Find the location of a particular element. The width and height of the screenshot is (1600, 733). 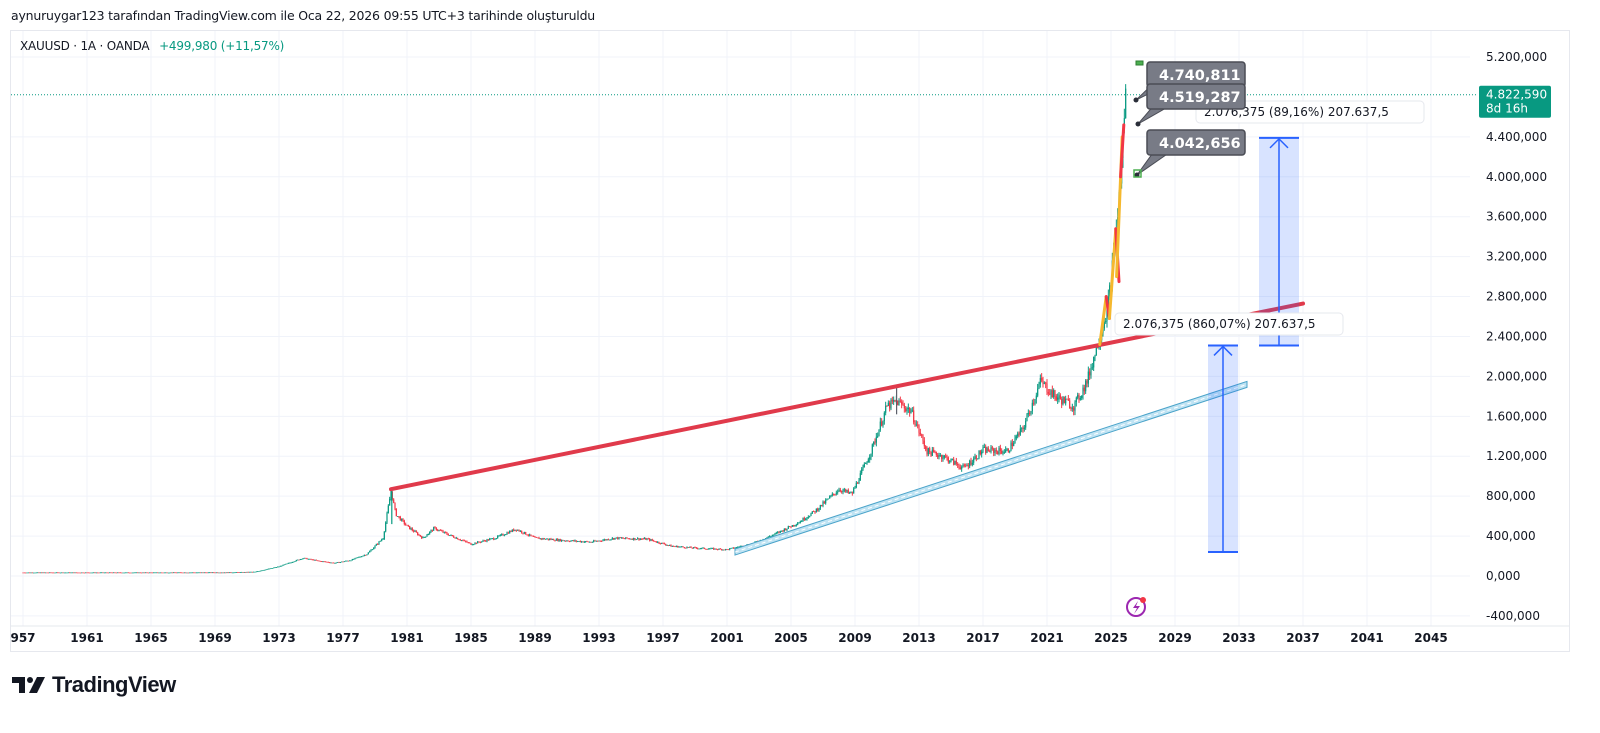

price-callout: 4.042,656 is located at coordinates (1190, 153).